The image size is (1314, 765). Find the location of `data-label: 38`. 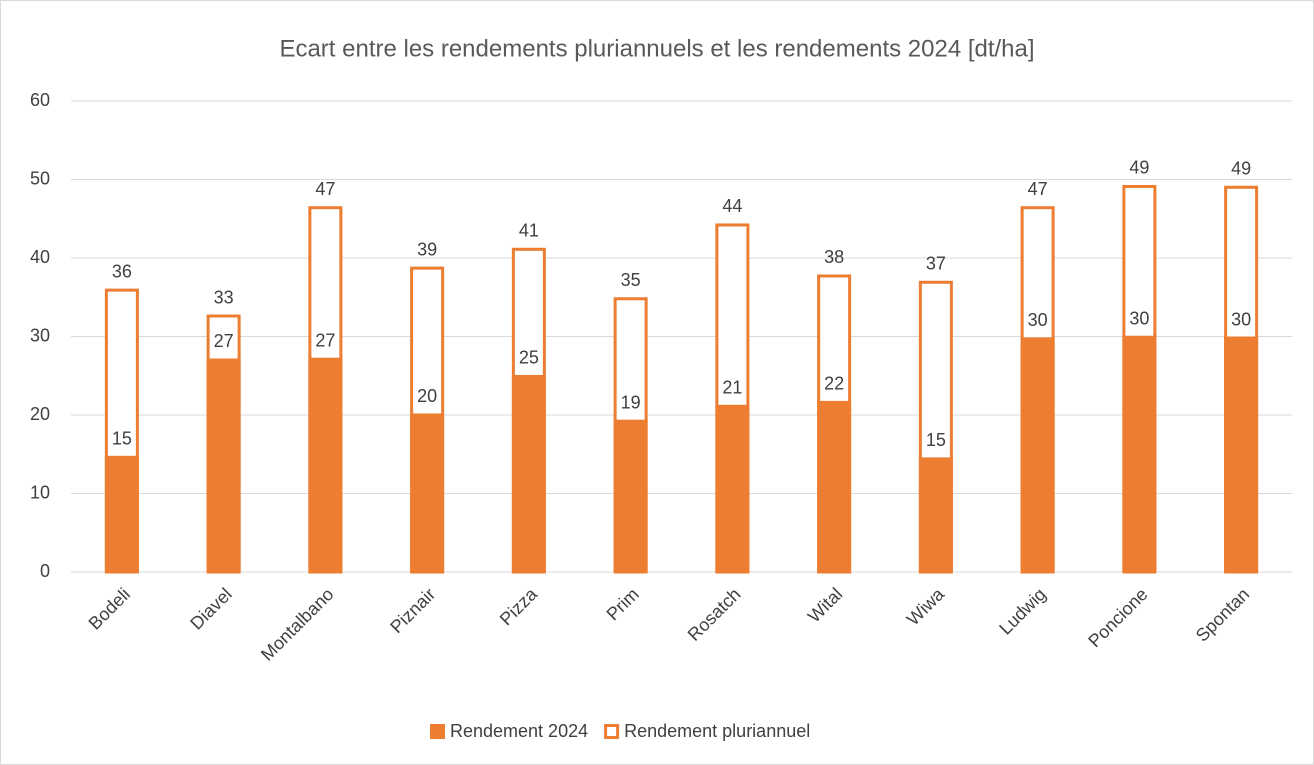

data-label: 38 is located at coordinates (834, 257).